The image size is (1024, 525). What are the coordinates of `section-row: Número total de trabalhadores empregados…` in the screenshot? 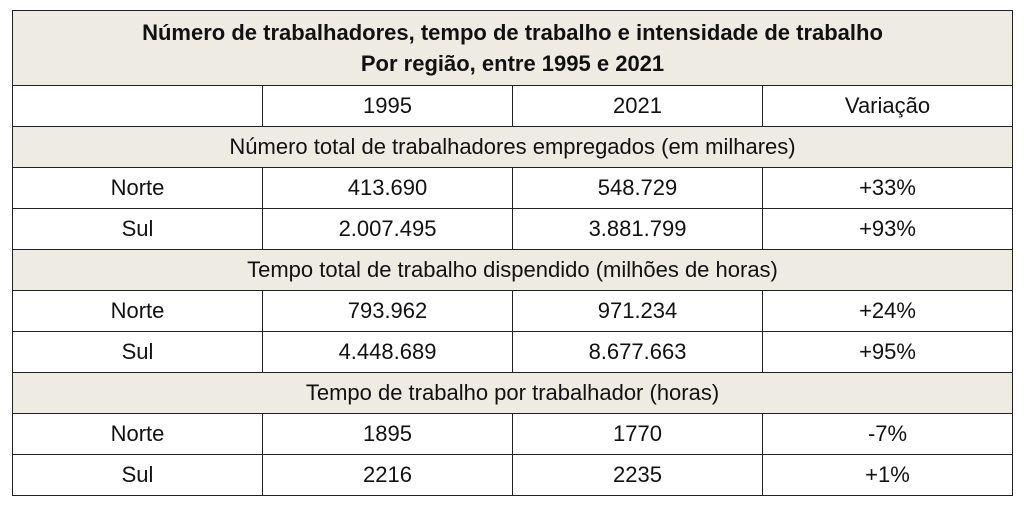 It's located at (512, 147).